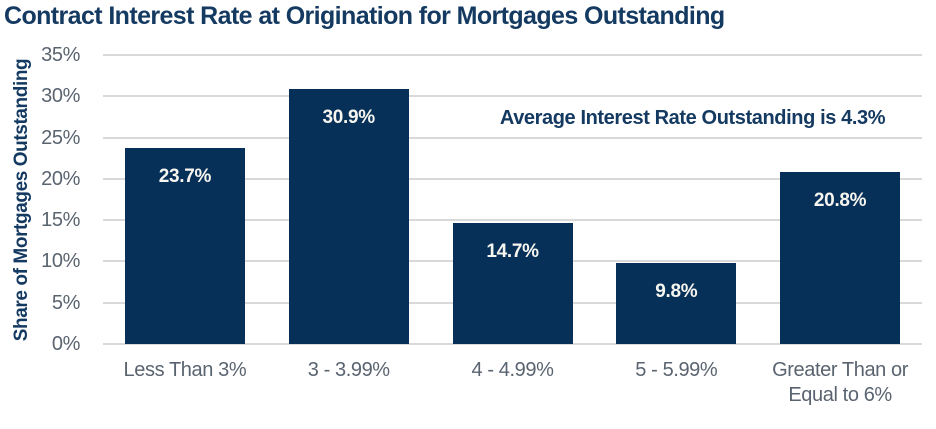  What do you see at coordinates (60, 96) in the screenshot?
I see `y-tick-label-30: 30%` at bounding box center [60, 96].